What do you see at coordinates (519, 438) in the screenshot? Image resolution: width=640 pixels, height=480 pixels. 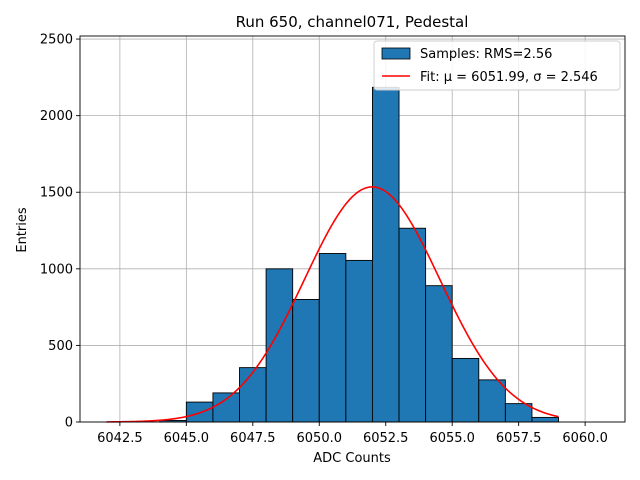 I see `x-tick-label-6: 6057.5` at bounding box center [519, 438].